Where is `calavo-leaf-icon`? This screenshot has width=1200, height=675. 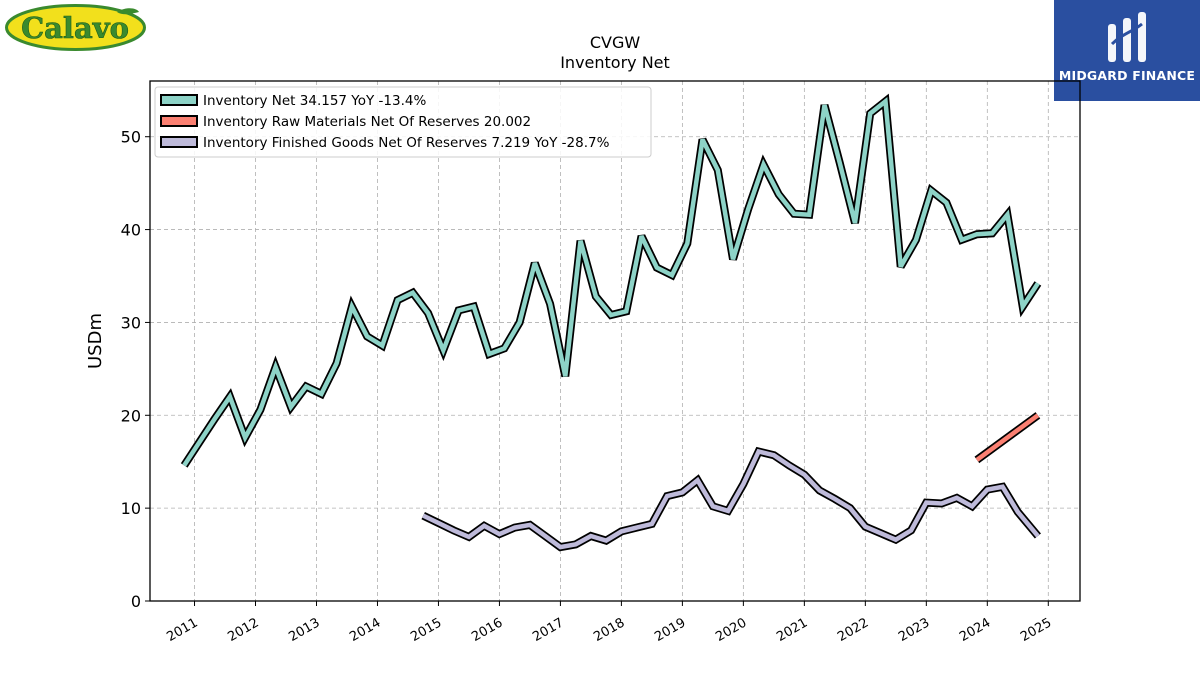 calavo-leaf-icon is located at coordinates (128, 11).